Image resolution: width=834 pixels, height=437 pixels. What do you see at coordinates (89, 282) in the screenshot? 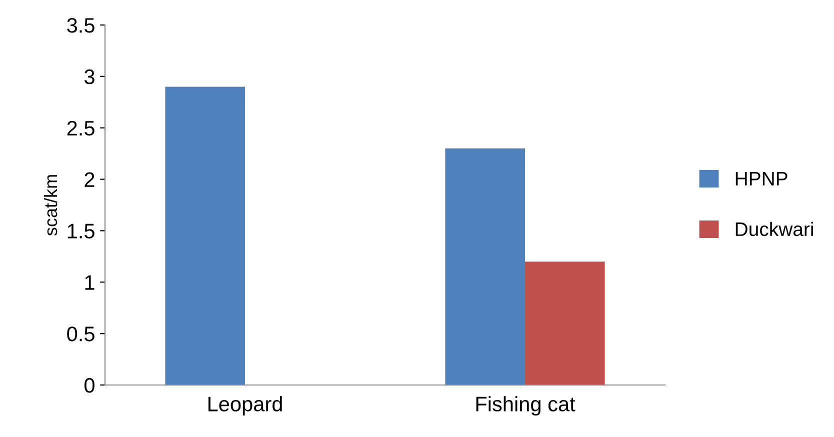
I see `y-tick-label: 1` at bounding box center [89, 282].